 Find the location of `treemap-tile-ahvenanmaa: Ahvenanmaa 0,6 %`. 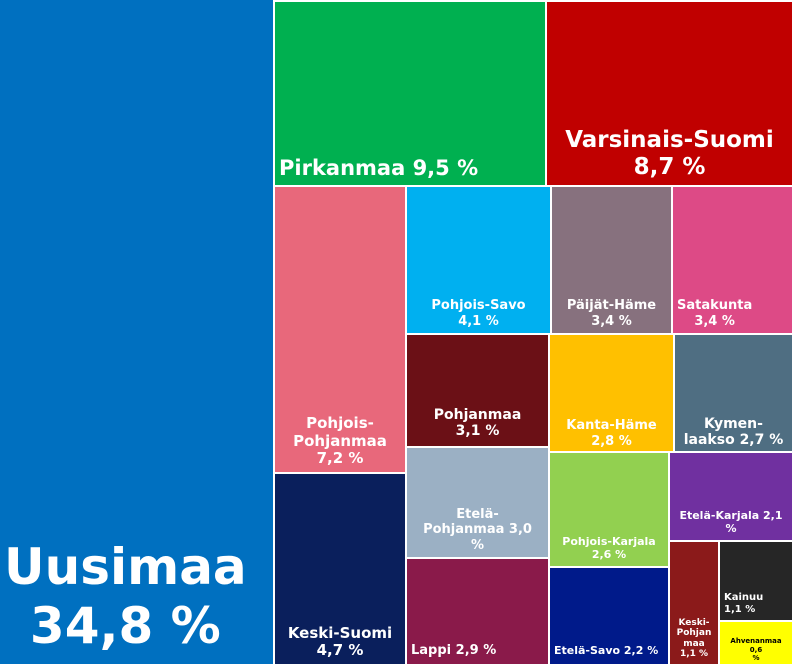

treemap-tile-ahvenanmaa: Ahvenanmaa 0,6 % is located at coordinates (756, 643).